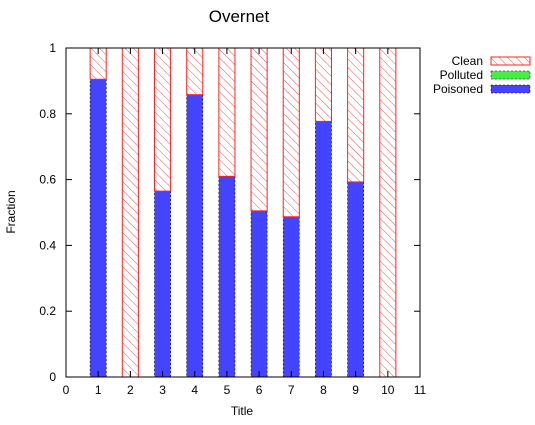 The width and height of the screenshot is (535, 425). Describe the element at coordinates (52, 48) in the screenshot. I see `y-tick-label: 1` at that location.